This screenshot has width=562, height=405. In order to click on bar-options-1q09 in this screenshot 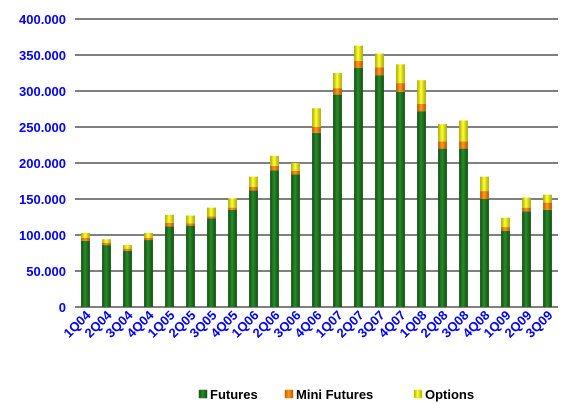, I will do `click(505, 222)`.